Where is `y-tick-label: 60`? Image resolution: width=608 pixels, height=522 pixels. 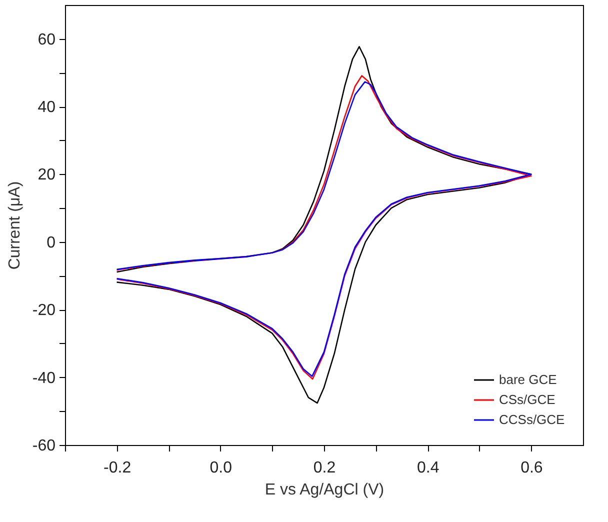
y-tick-label: 60 is located at coordinates (47, 39).